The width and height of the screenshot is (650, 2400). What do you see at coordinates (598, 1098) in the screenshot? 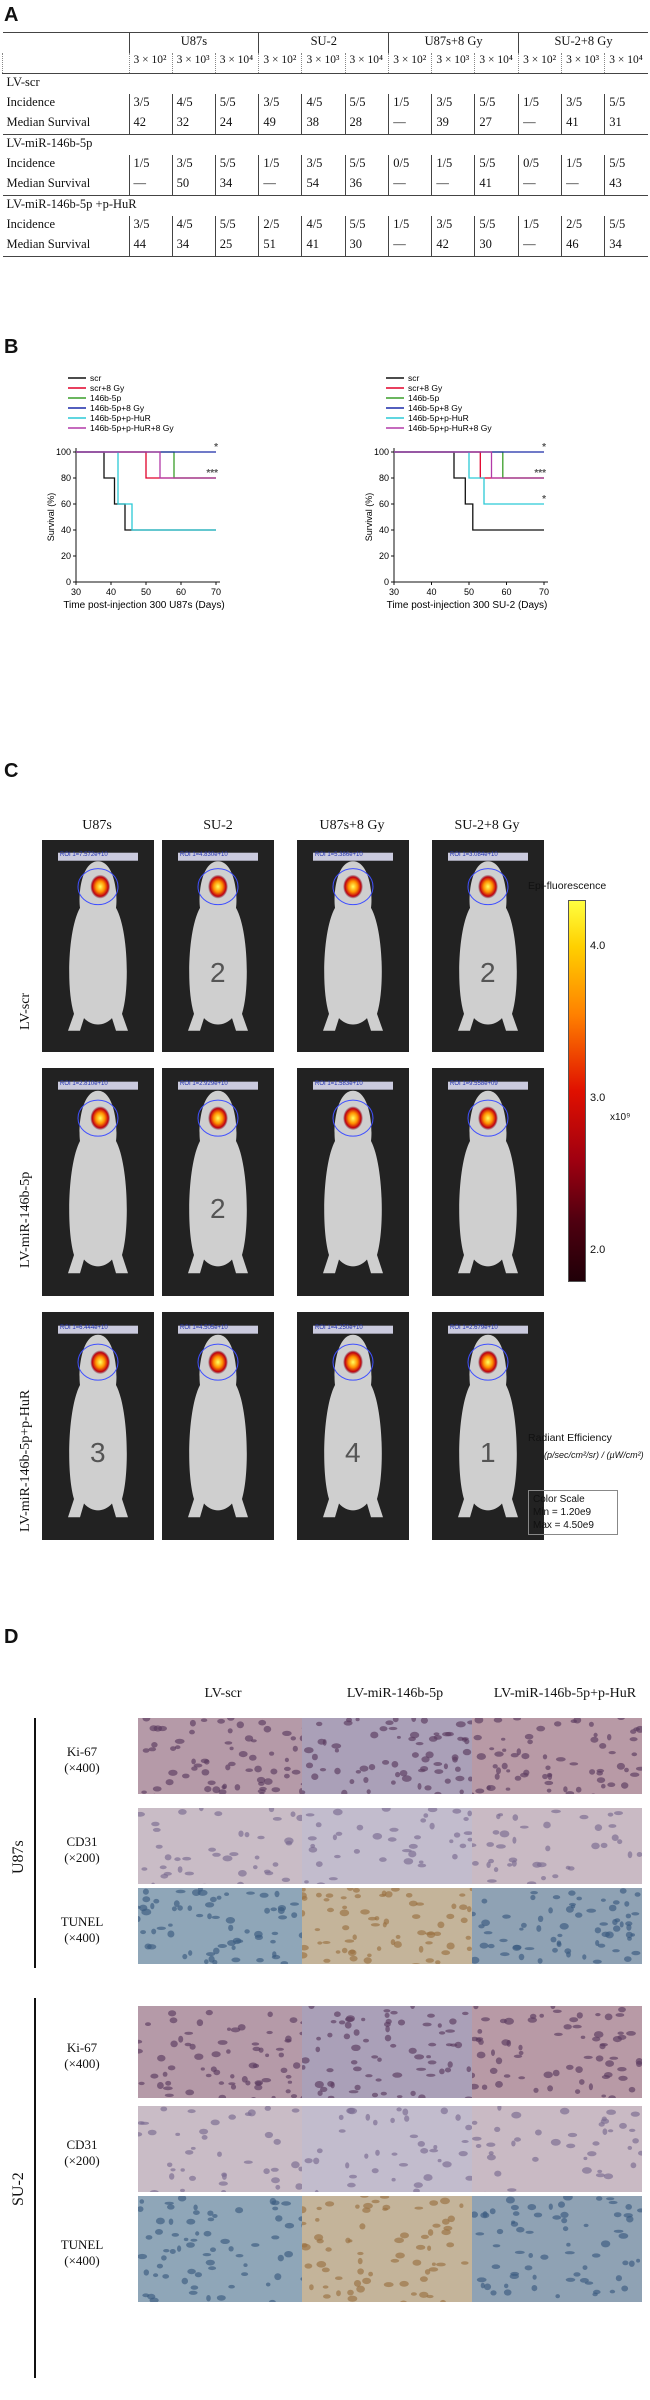
I see `colorbar-tick: 3.0` at bounding box center [598, 1098].